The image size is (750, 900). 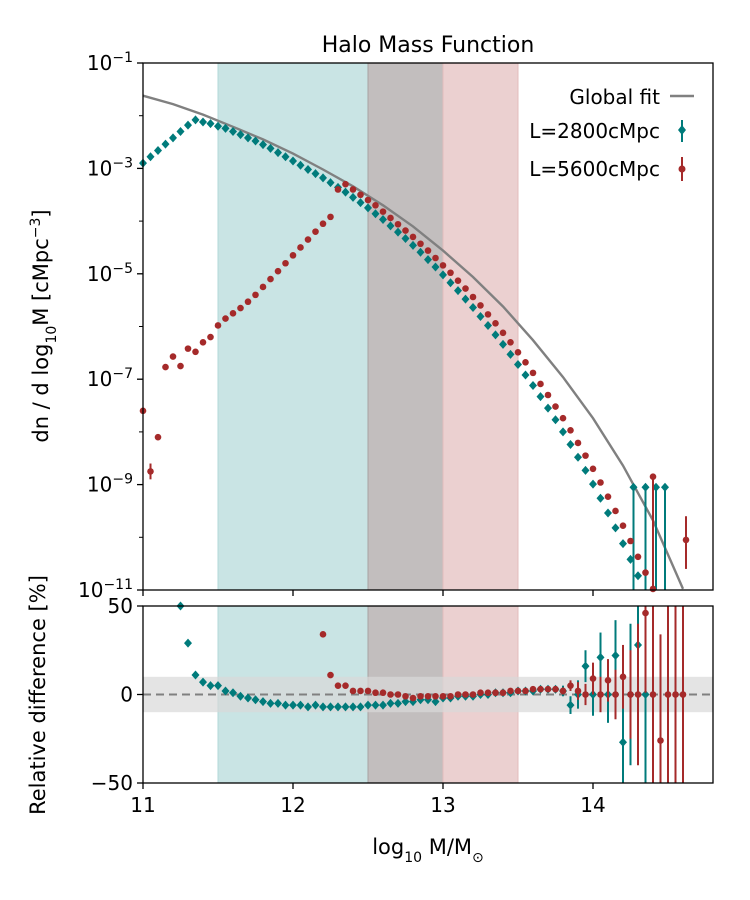 What do you see at coordinates (592, 805) in the screenshot?
I see `bottom-x-tick-label: 14` at bounding box center [592, 805].